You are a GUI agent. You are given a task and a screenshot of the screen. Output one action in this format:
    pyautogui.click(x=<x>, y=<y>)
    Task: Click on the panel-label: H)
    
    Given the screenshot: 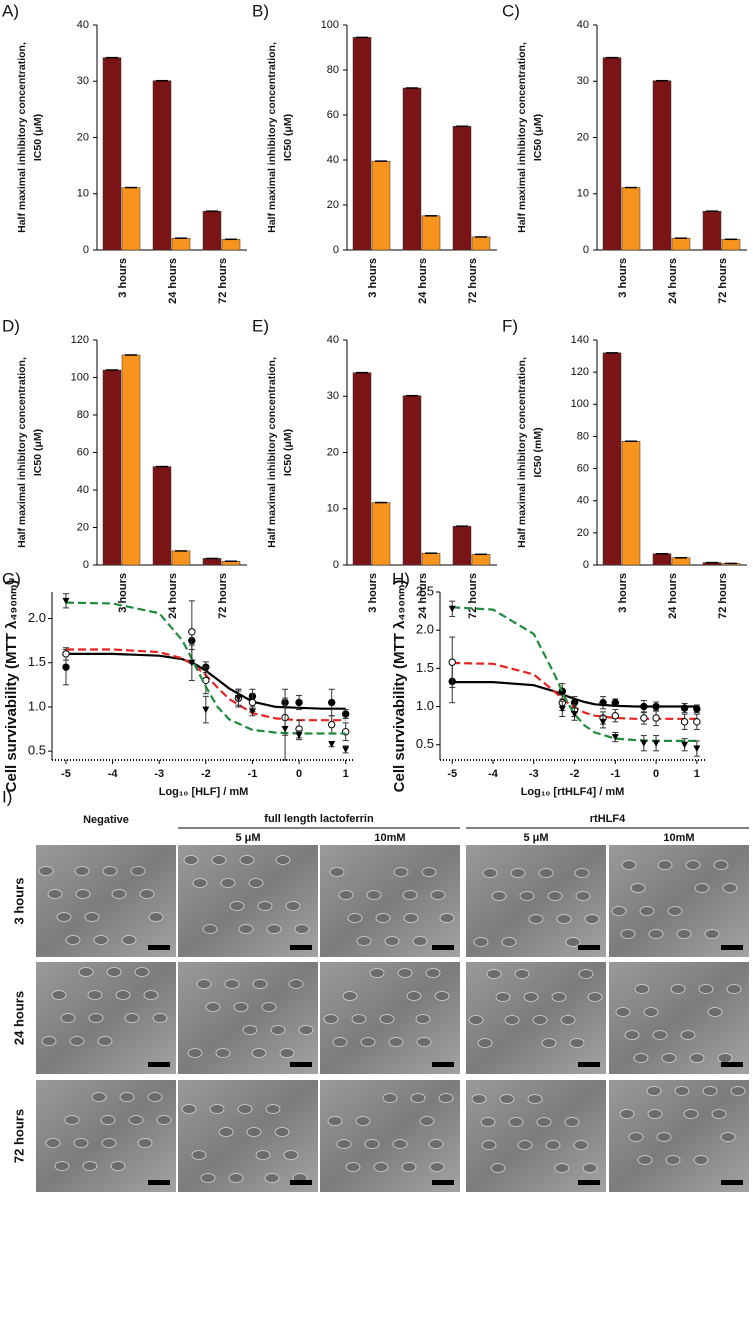 What is the action you would take?
    pyautogui.click(x=401, y=578)
    